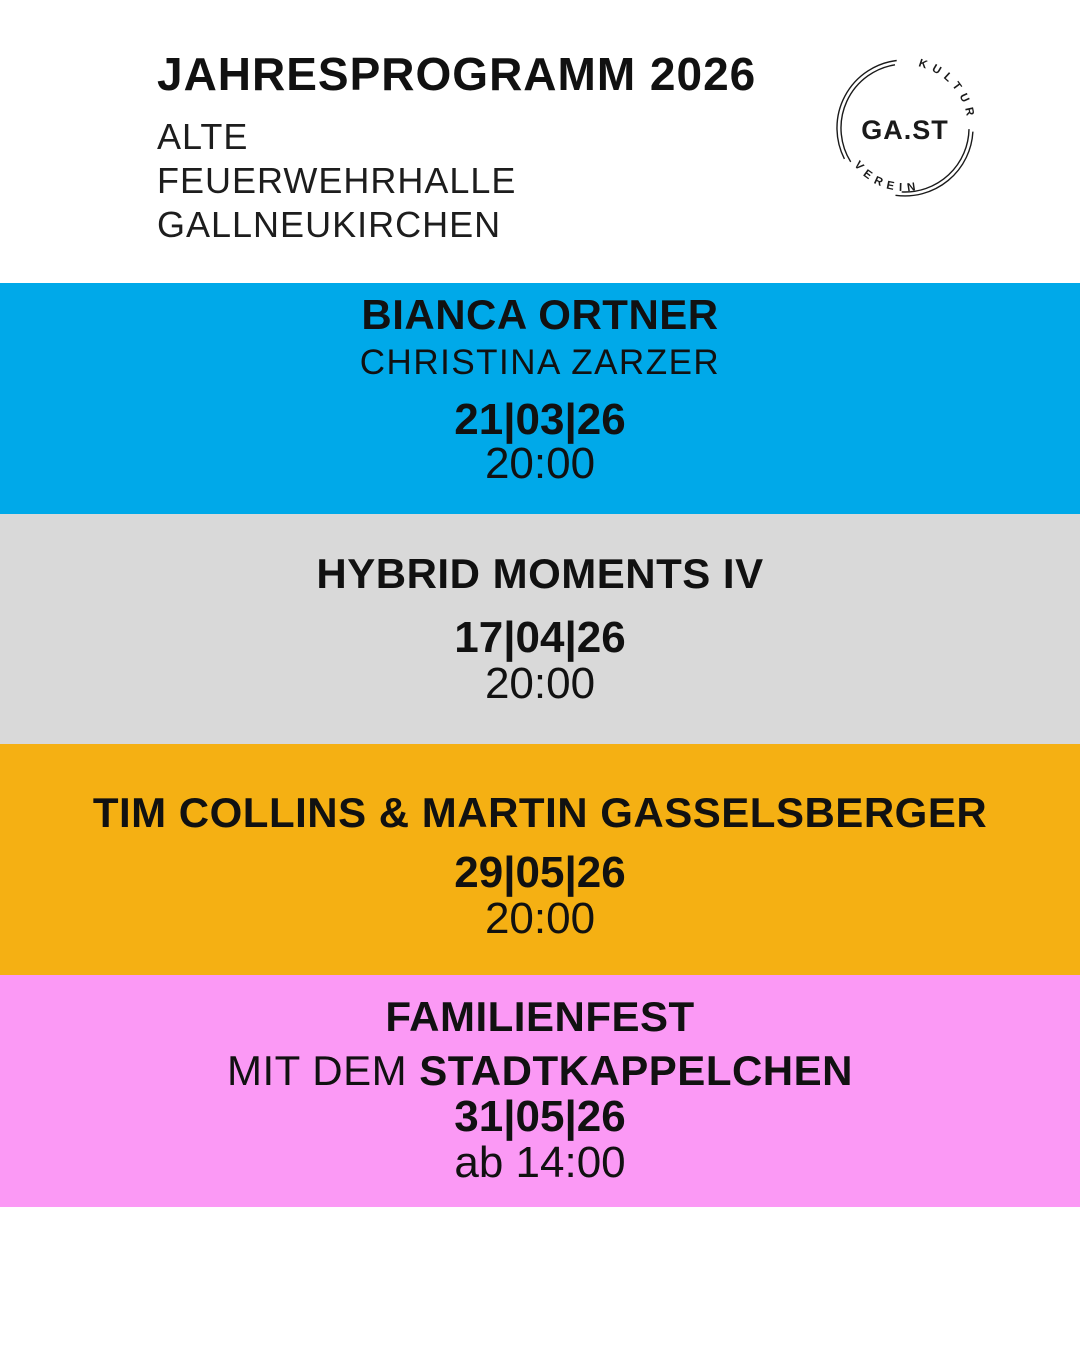 The image size is (1080, 1350). I want to click on event-subtitle: MIT DEM STADTKAPPELCHEN, so click(540, 1071).